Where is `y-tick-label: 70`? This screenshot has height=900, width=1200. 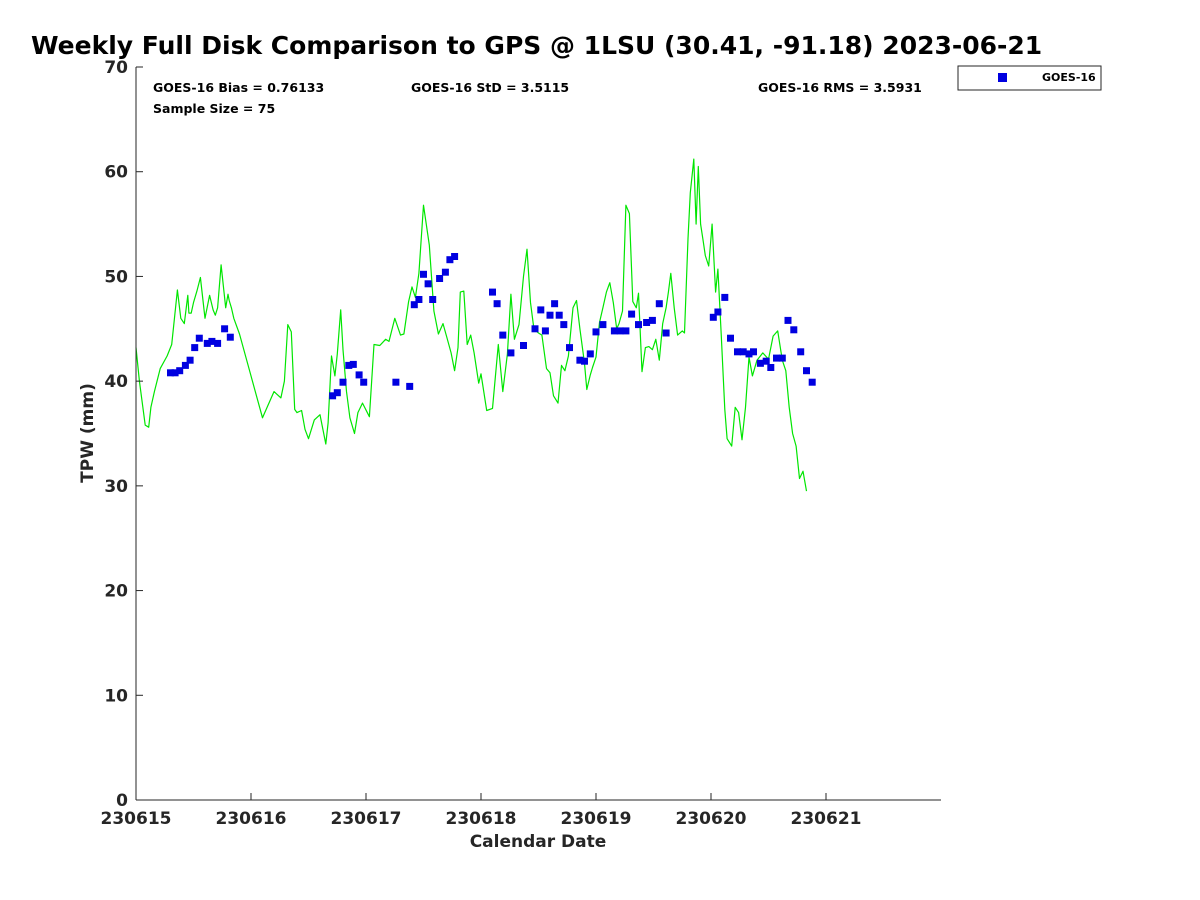 y-tick-label: 70 is located at coordinates (116, 68).